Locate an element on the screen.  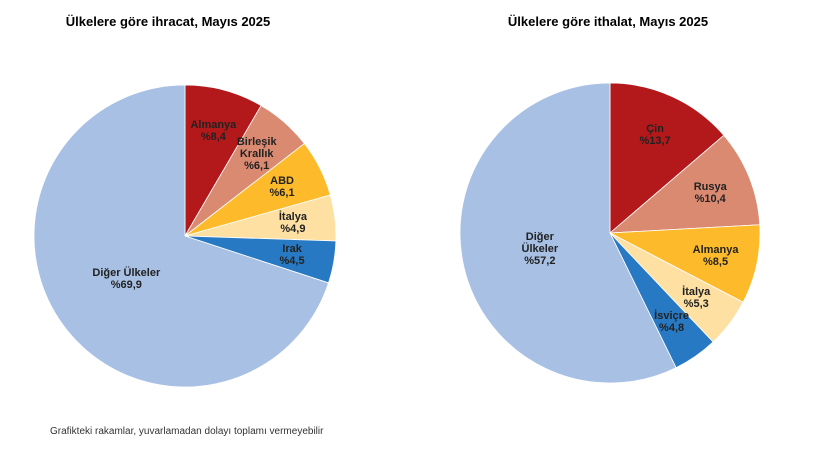
value-label: %4,5 is located at coordinates (292, 260).